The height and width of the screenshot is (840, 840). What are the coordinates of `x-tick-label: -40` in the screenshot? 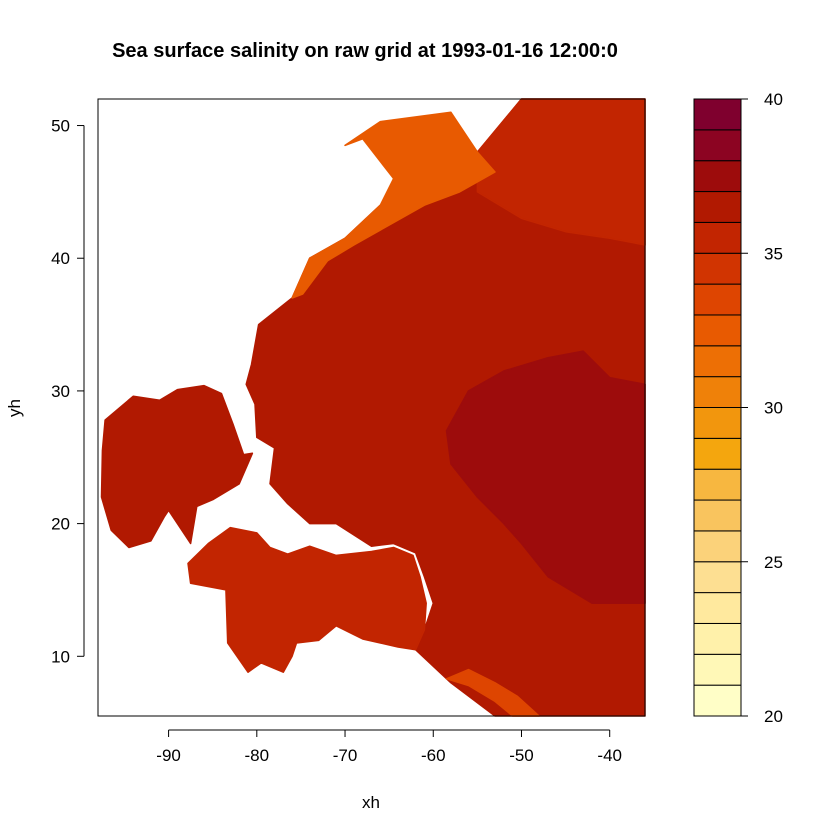 It's located at (609, 755).